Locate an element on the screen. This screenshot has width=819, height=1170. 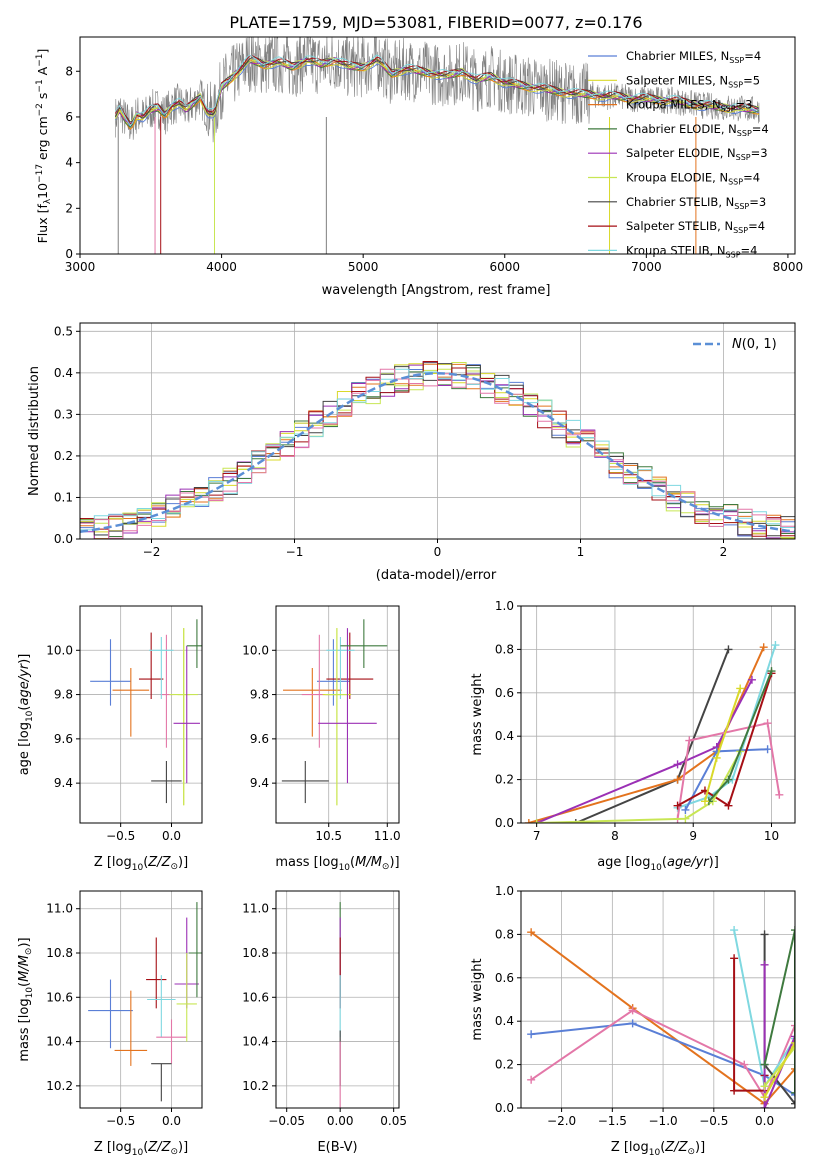
model-salpeter_elodie is located at coordinates (437, 90).